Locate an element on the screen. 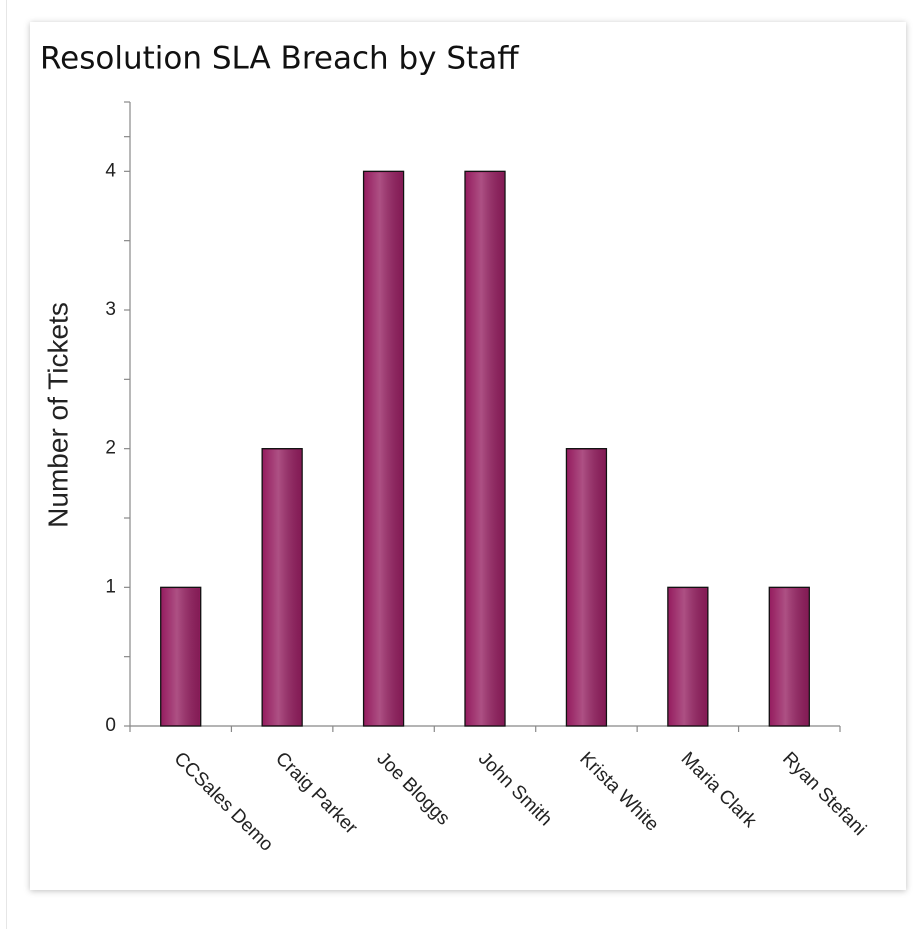  y-tick-label: 1 is located at coordinates (110, 586).